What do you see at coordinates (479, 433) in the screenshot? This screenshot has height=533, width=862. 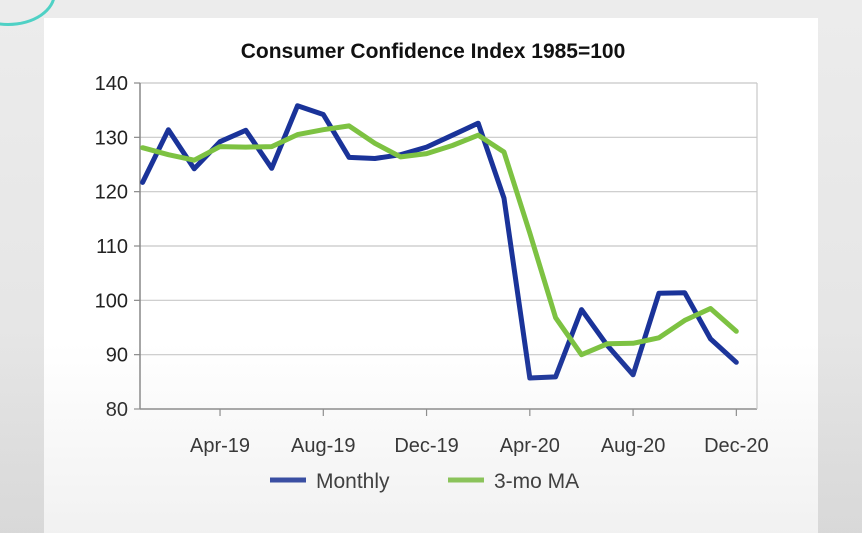 I see `x-axis: Apr-19 Aug-19 Dec-19 Apr-20 Aug-20 Dec-20` at bounding box center [479, 433].